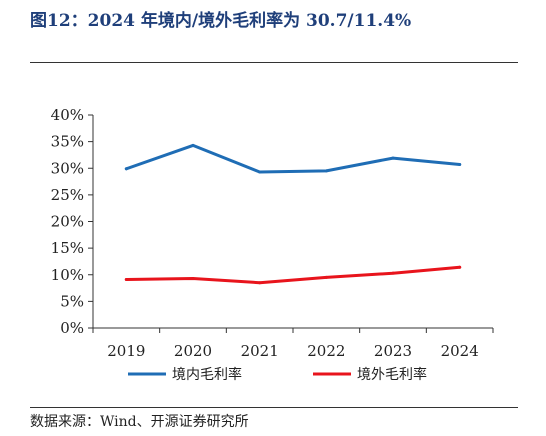 The height and width of the screenshot is (436, 546). I want to click on y-tick-label: 20%, so click(67, 222).